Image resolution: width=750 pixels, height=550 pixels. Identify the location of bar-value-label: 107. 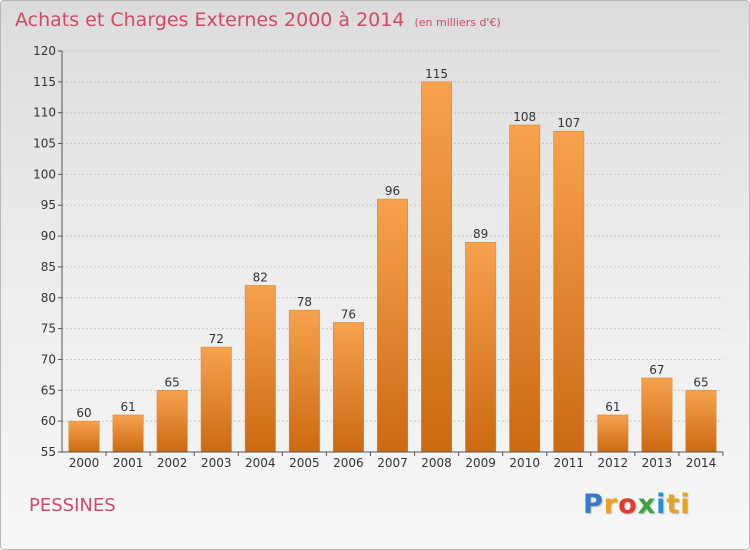
(568, 123).